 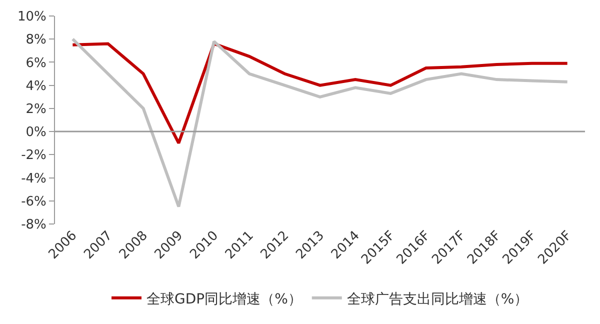 I want to click on y-tick-label: -8%, so click(x=33, y=225).